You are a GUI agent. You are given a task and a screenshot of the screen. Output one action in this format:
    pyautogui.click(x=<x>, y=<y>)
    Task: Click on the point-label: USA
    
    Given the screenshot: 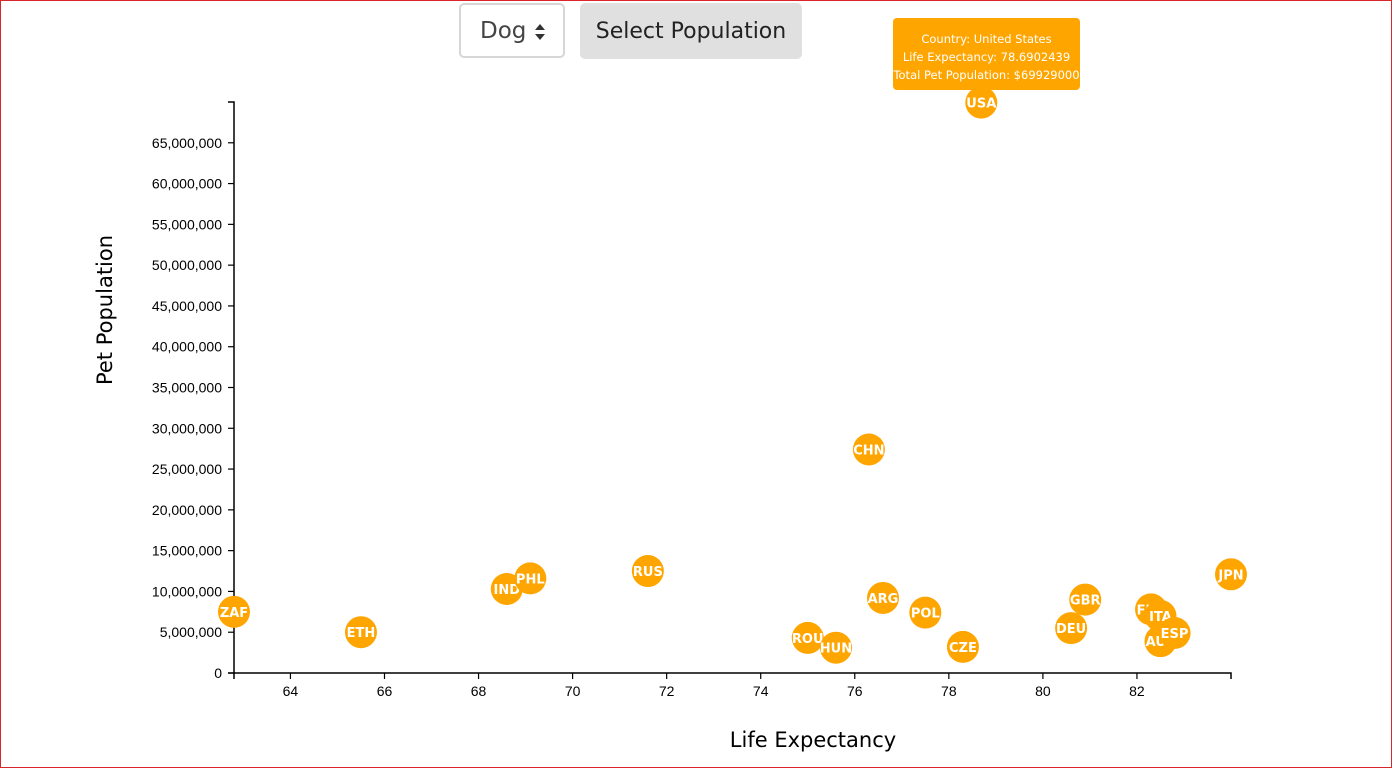 What is the action you would take?
    pyautogui.click(x=981, y=104)
    